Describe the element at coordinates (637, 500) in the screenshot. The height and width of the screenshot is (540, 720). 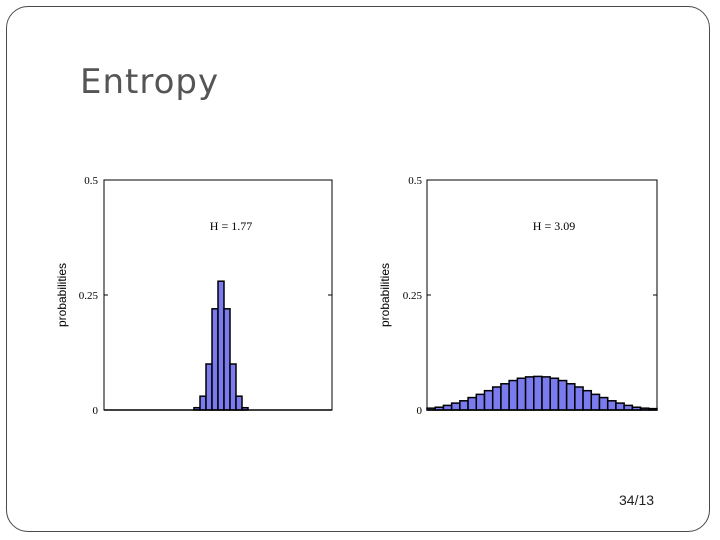
I see `page-number: 34/13` at that location.